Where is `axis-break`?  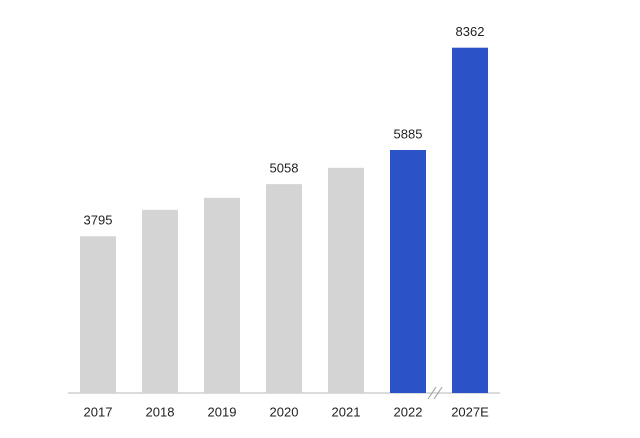 axis-break is located at coordinates (435, 393).